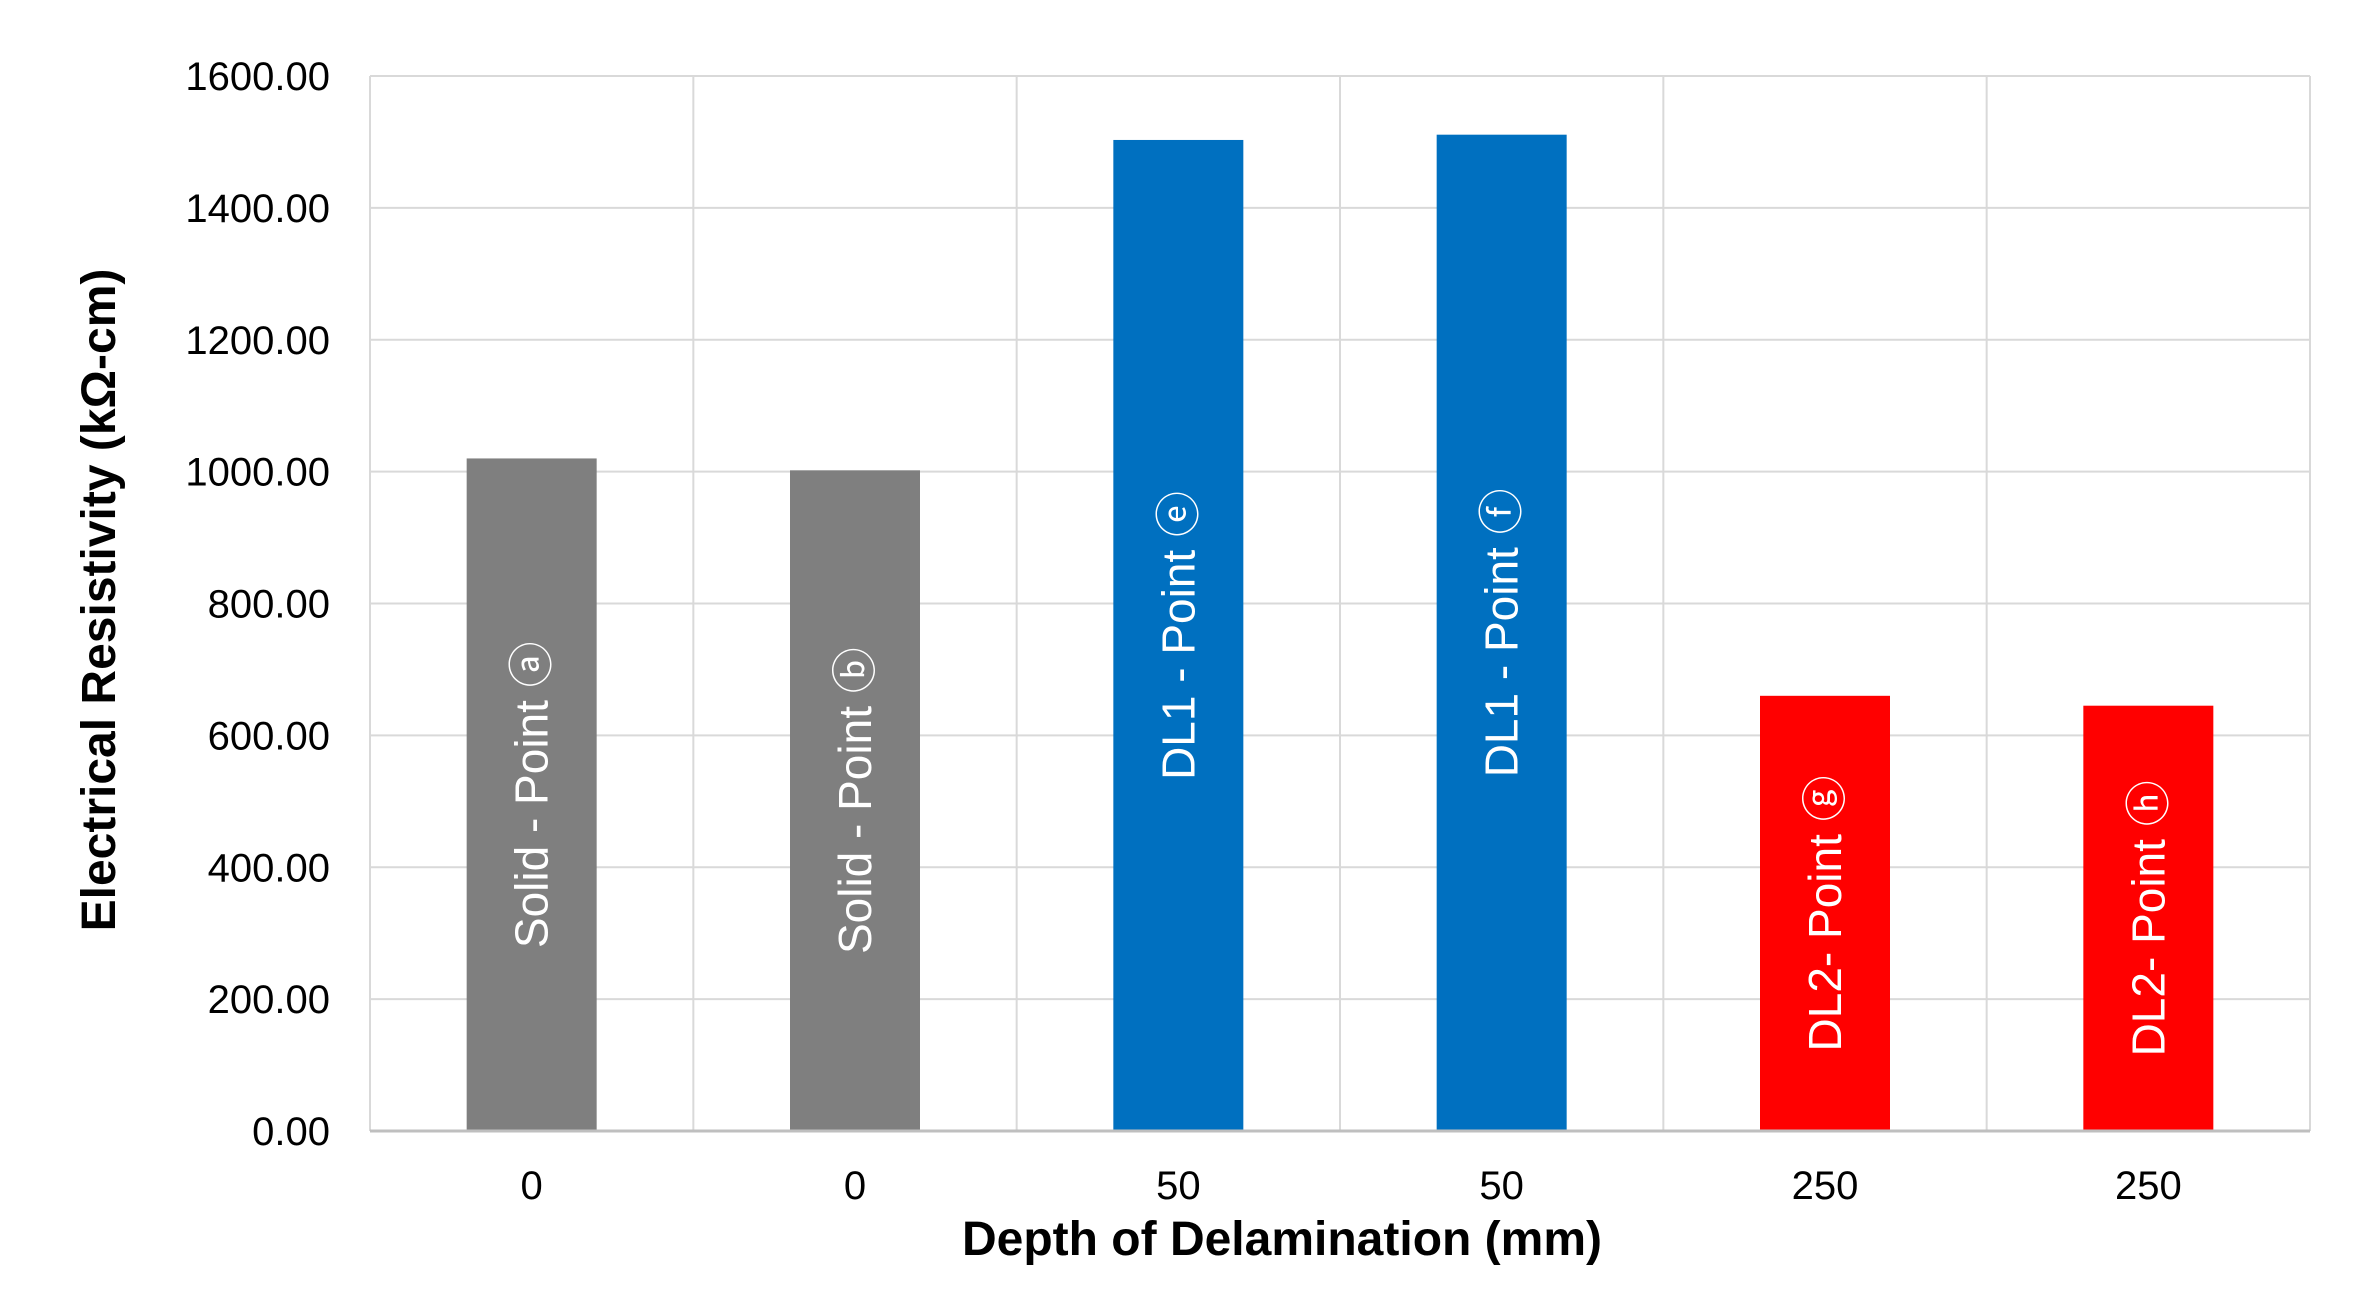 Image resolution: width=2373 pixels, height=1294 pixels. What do you see at coordinates (269, 736) in the screenshot?
I see `y-tick-label: 600.00` at bounding box center [269, 736].